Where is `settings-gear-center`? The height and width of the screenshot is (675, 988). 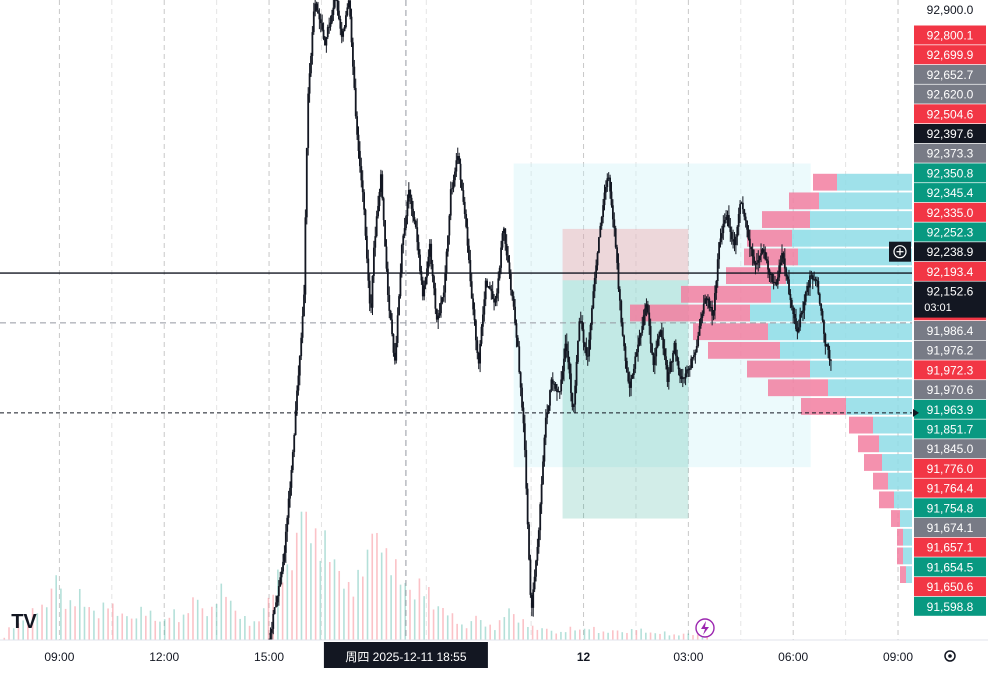
settings-gear-center is located at coordinates (950, 656).